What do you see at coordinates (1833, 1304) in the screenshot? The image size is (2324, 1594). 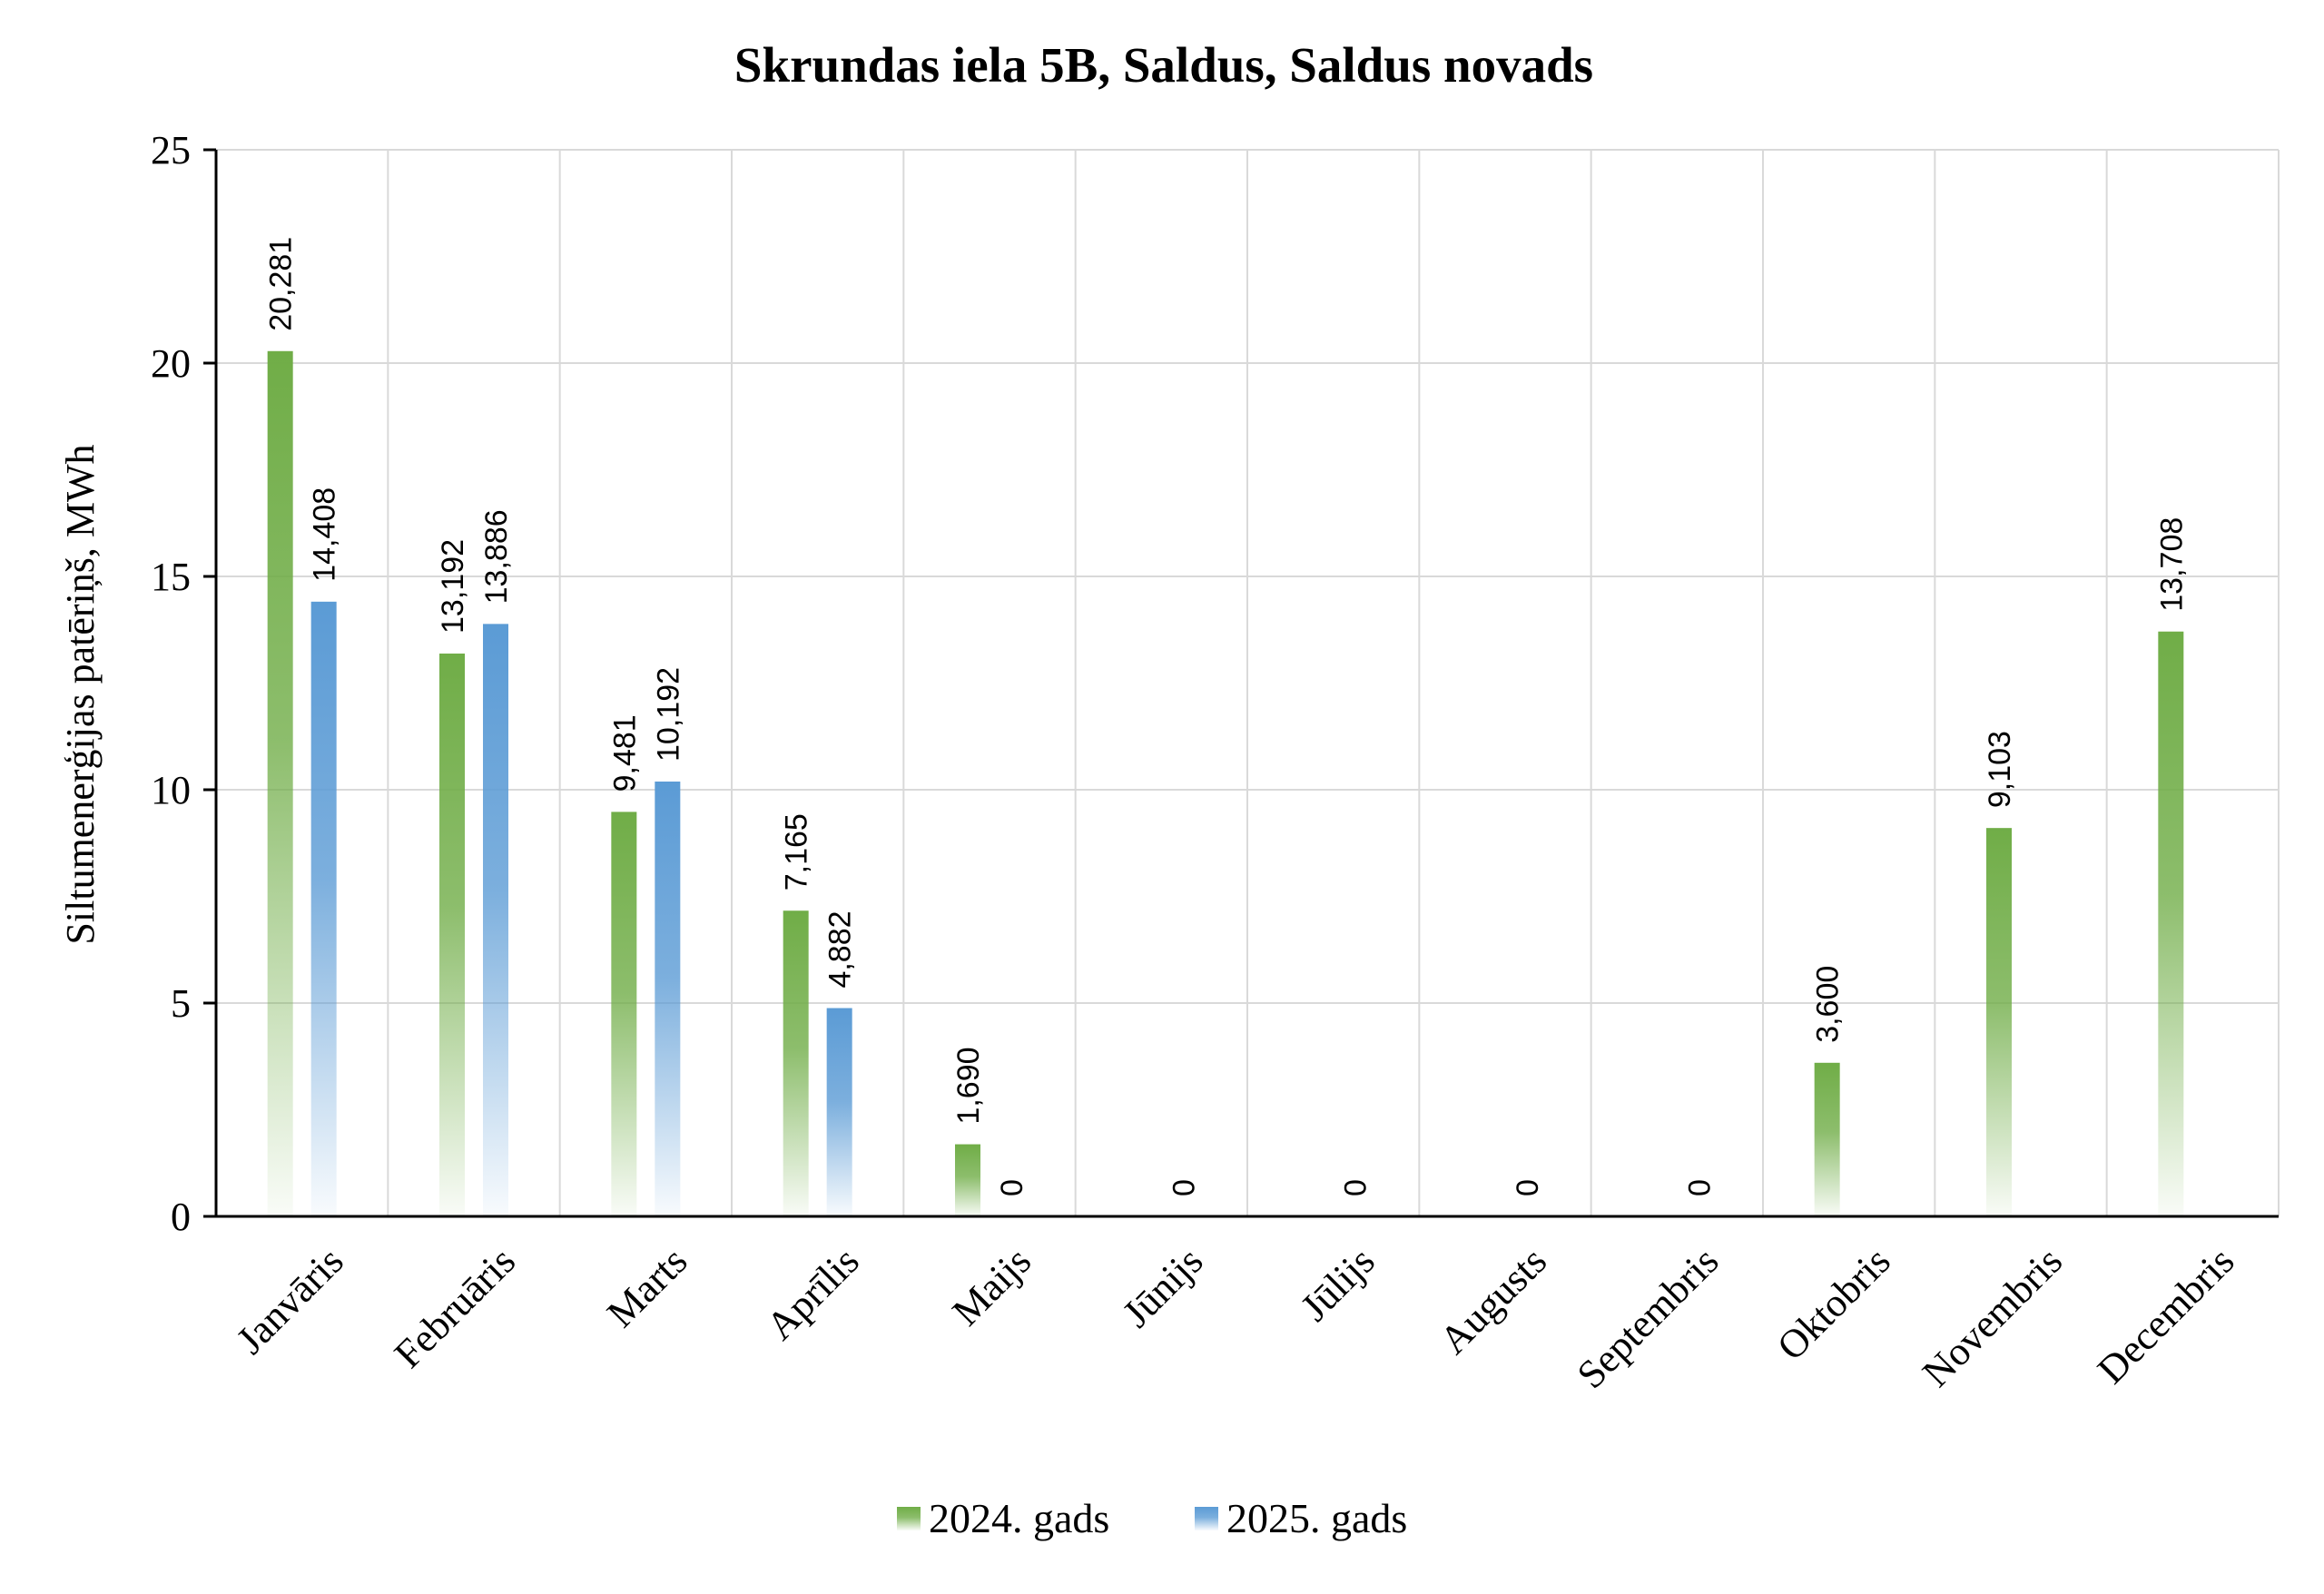 I see `x-tick-label: Oktobris` at bounding box center [1833, 1304].